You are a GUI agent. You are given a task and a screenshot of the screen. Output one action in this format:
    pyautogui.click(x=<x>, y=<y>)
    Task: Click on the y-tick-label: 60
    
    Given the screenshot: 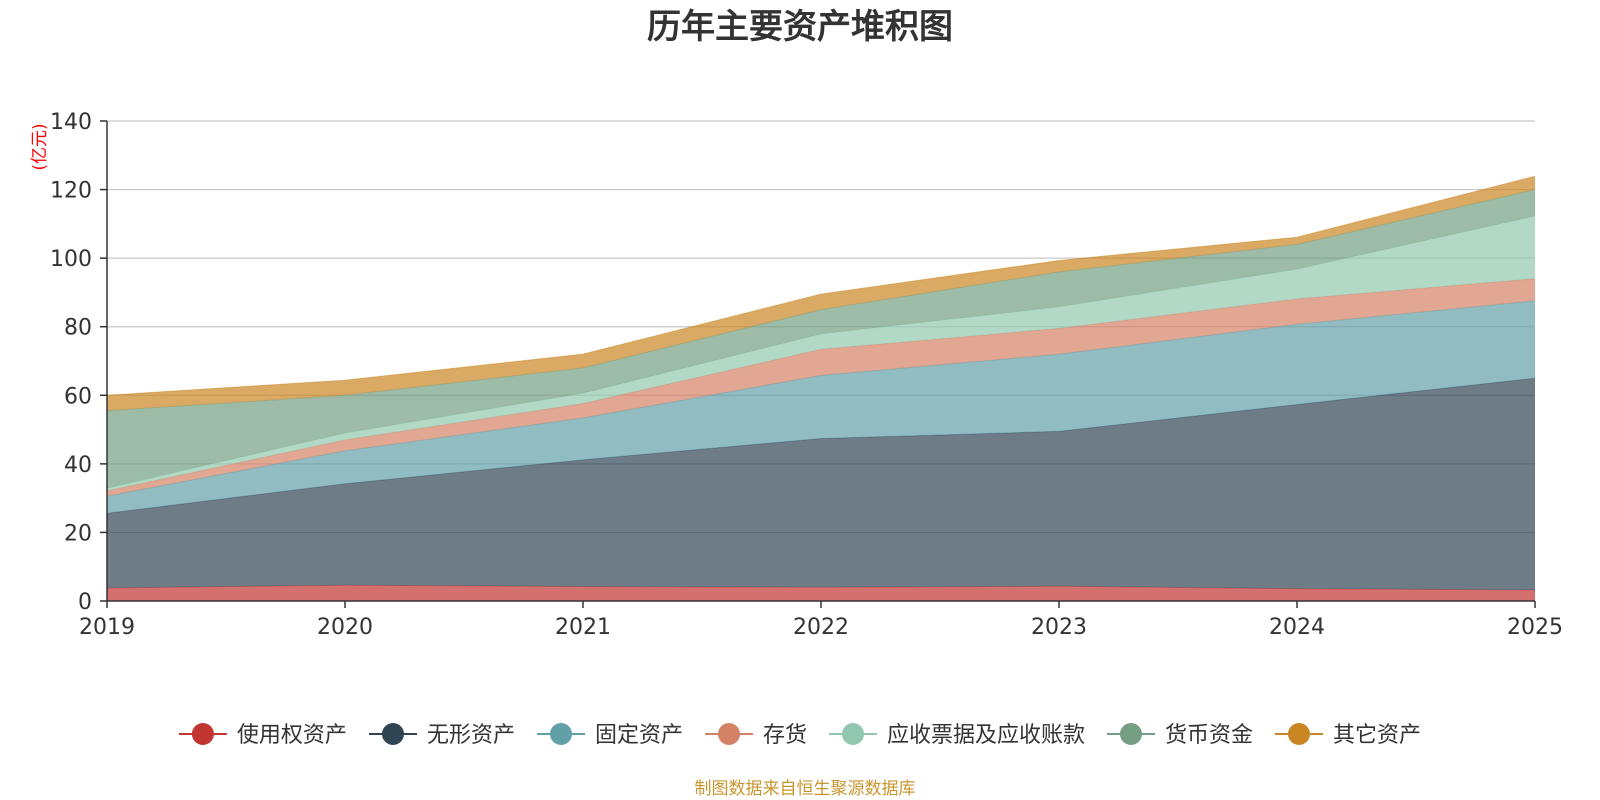 What is the action you would take?
    pyautogui.click(x=78, y=396)
    